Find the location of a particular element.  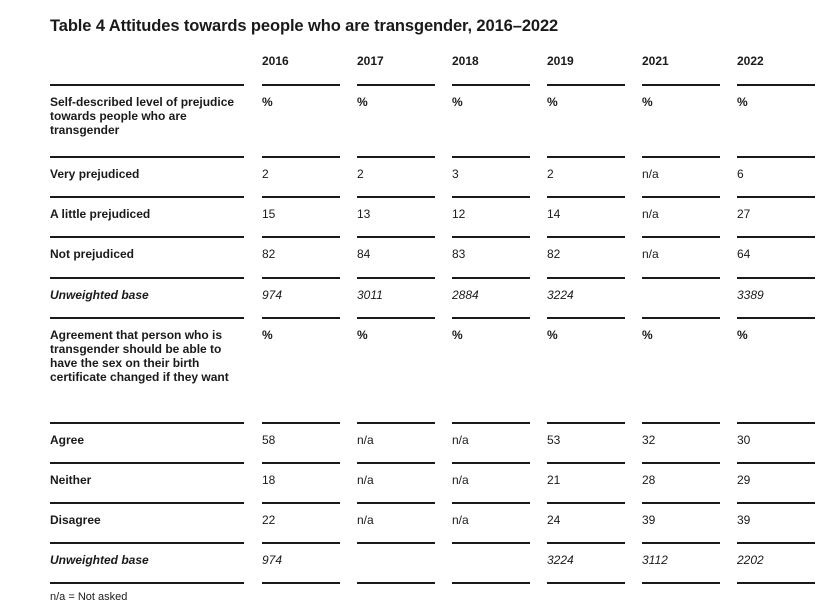

table-cell: 3389 is located at coordinates (750, 295).